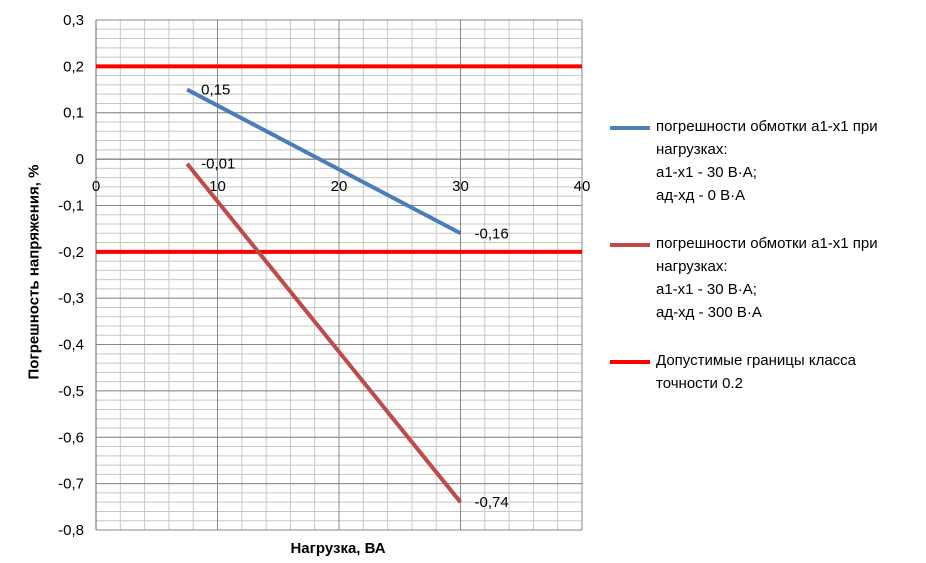 The height and width of the screenshot is (563, 926). Describe the element at coordinates (699, 383) in the screenshot. I see `legend-label-line: точности 0.2` at that location.